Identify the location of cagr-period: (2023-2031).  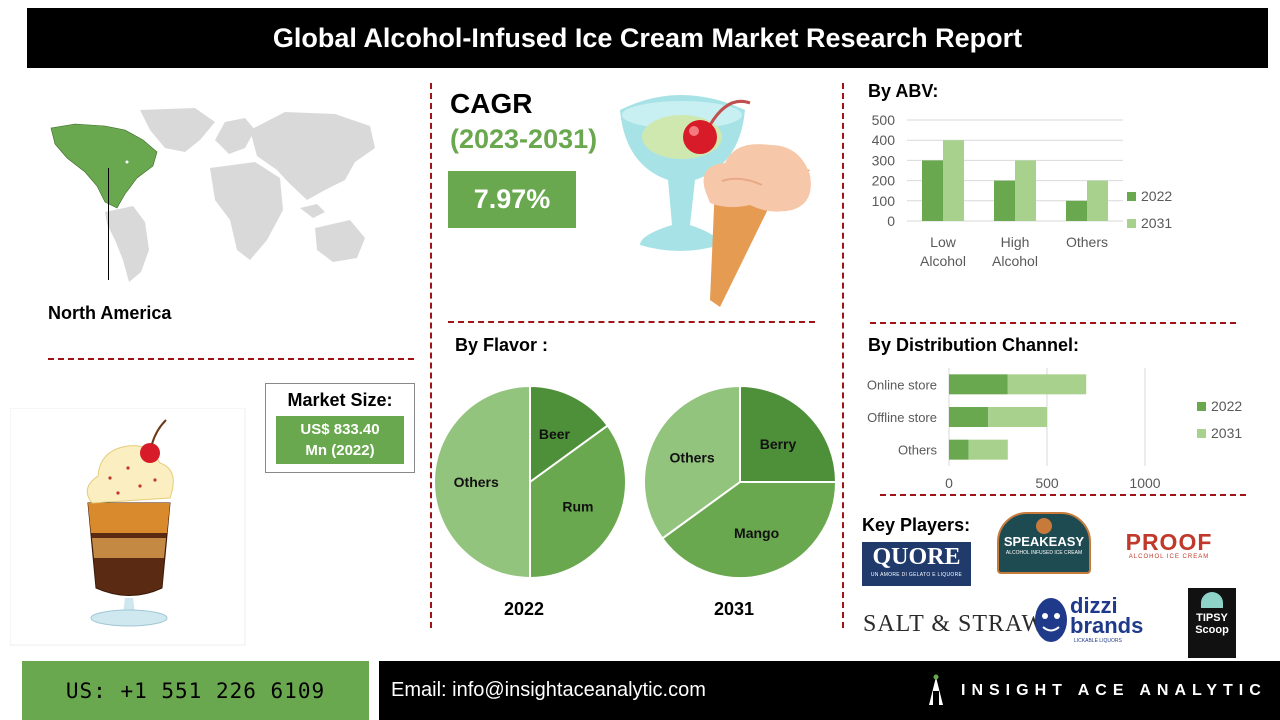
(524, 139).